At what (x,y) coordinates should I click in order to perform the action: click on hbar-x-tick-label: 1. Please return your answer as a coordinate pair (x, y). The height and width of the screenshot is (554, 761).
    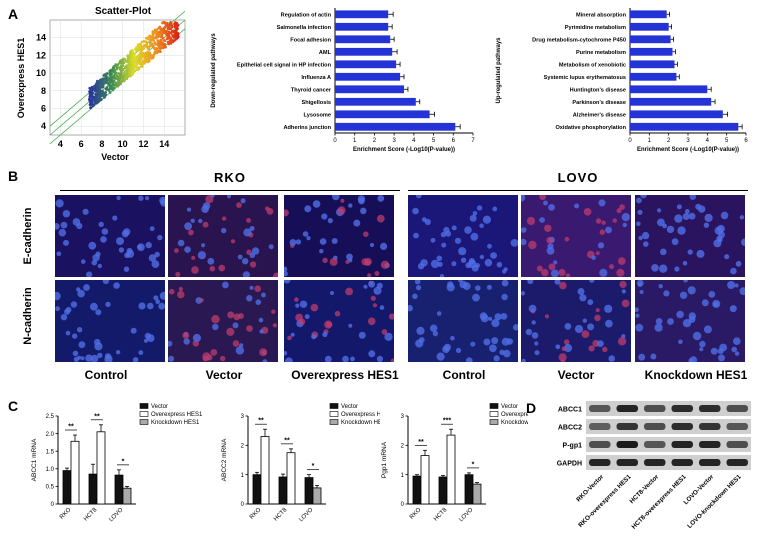
    Looking at the image, I should click on (355, 141).